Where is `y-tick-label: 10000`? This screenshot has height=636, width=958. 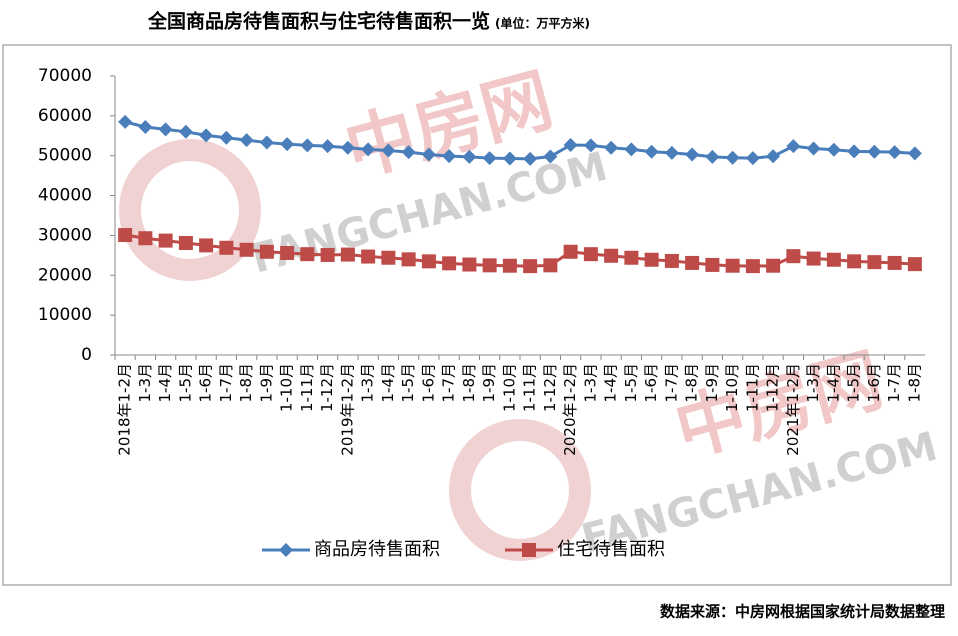 y-tick-label: 10000 is located at coordinates (65, 315).